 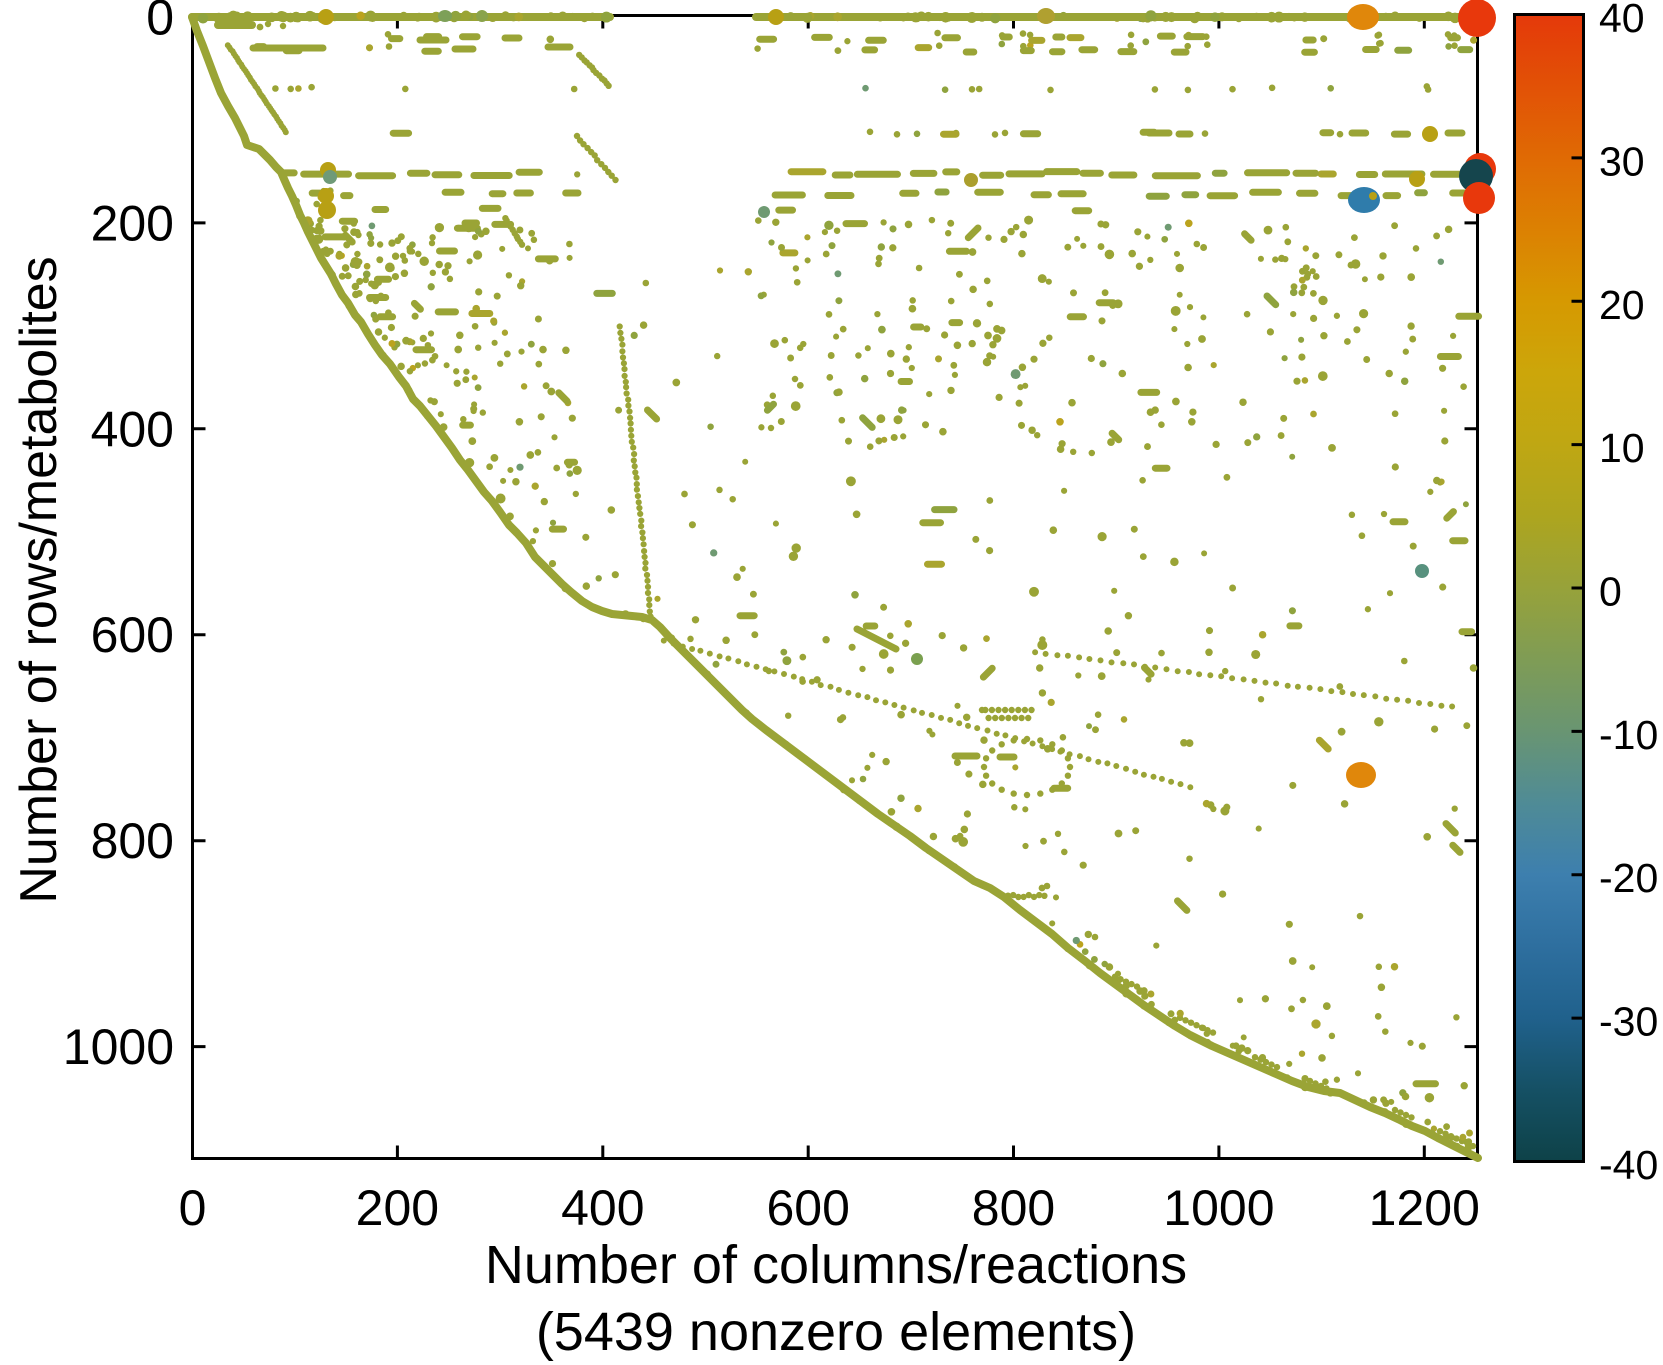 What do you see at coordinates (1628, 878) in the screenshot?
I see `svg-text: -20` at bounding box center [1628, 878].